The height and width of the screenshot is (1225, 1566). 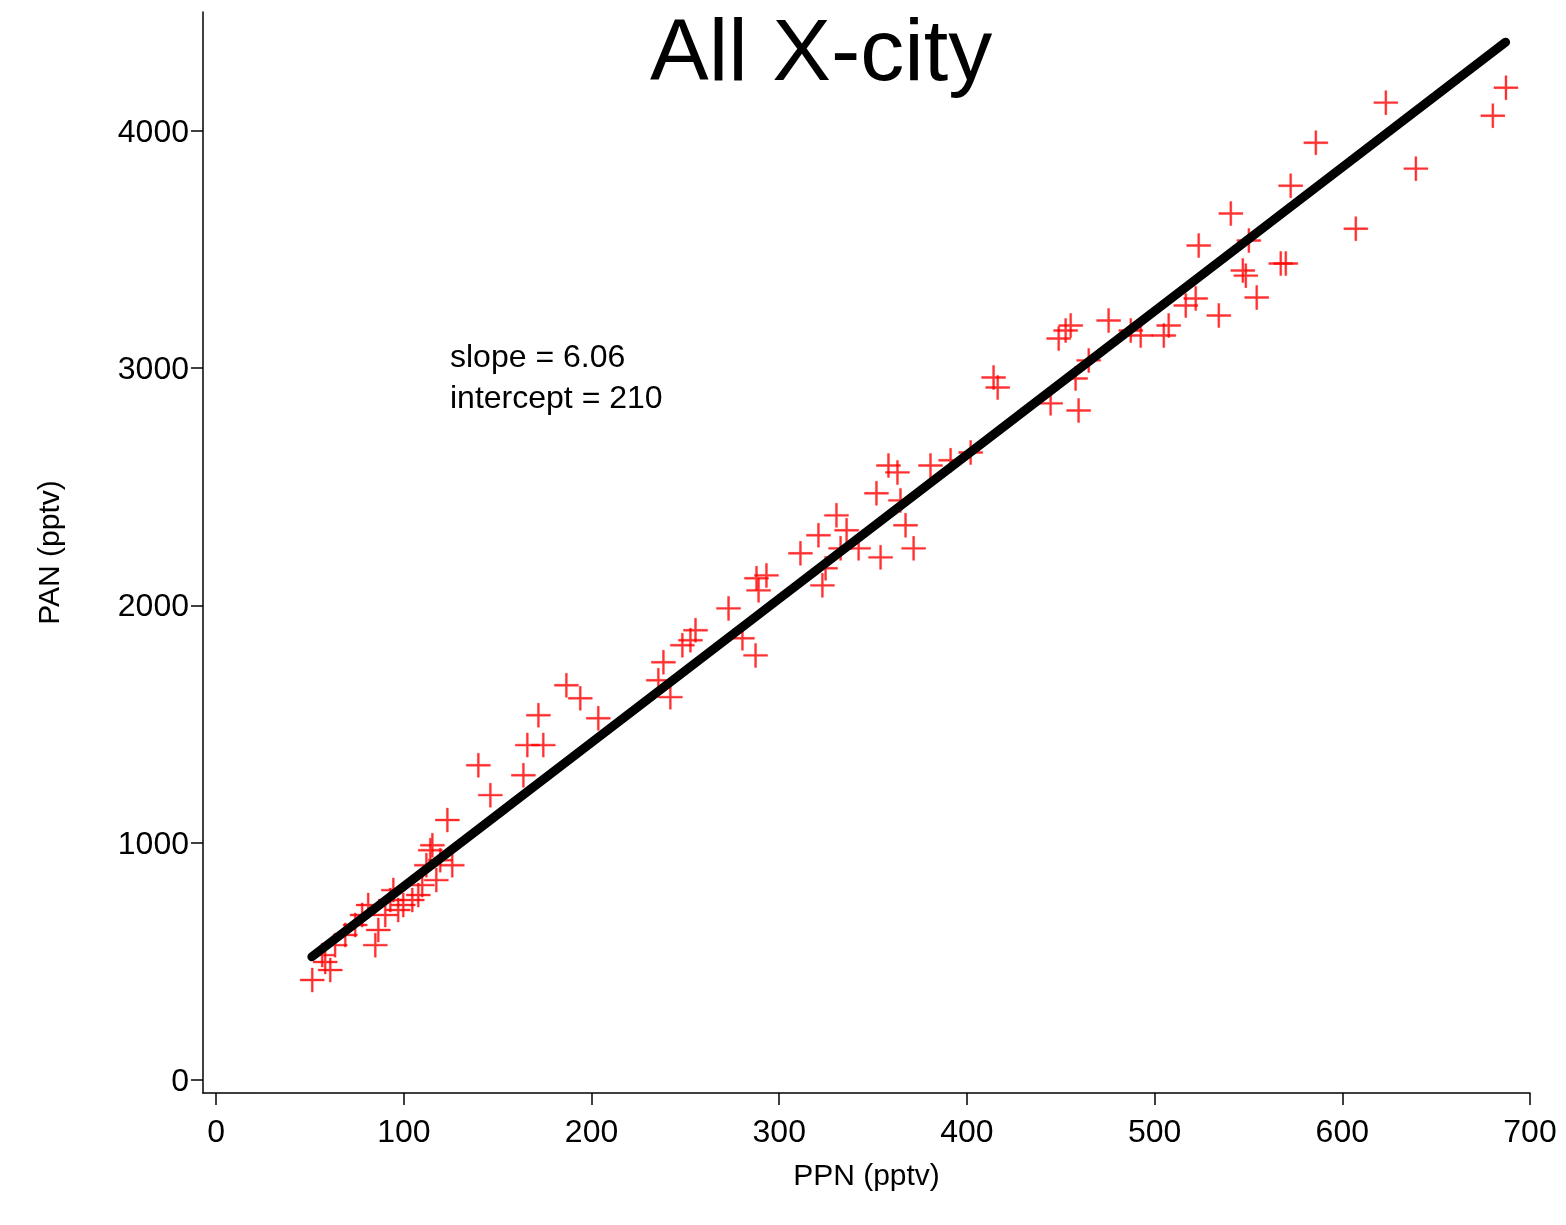 What do you see at coordinates (1530, 1131) in the screenshot?
I see `x-tick-label: 700` at bounding box center [1530, 1131].